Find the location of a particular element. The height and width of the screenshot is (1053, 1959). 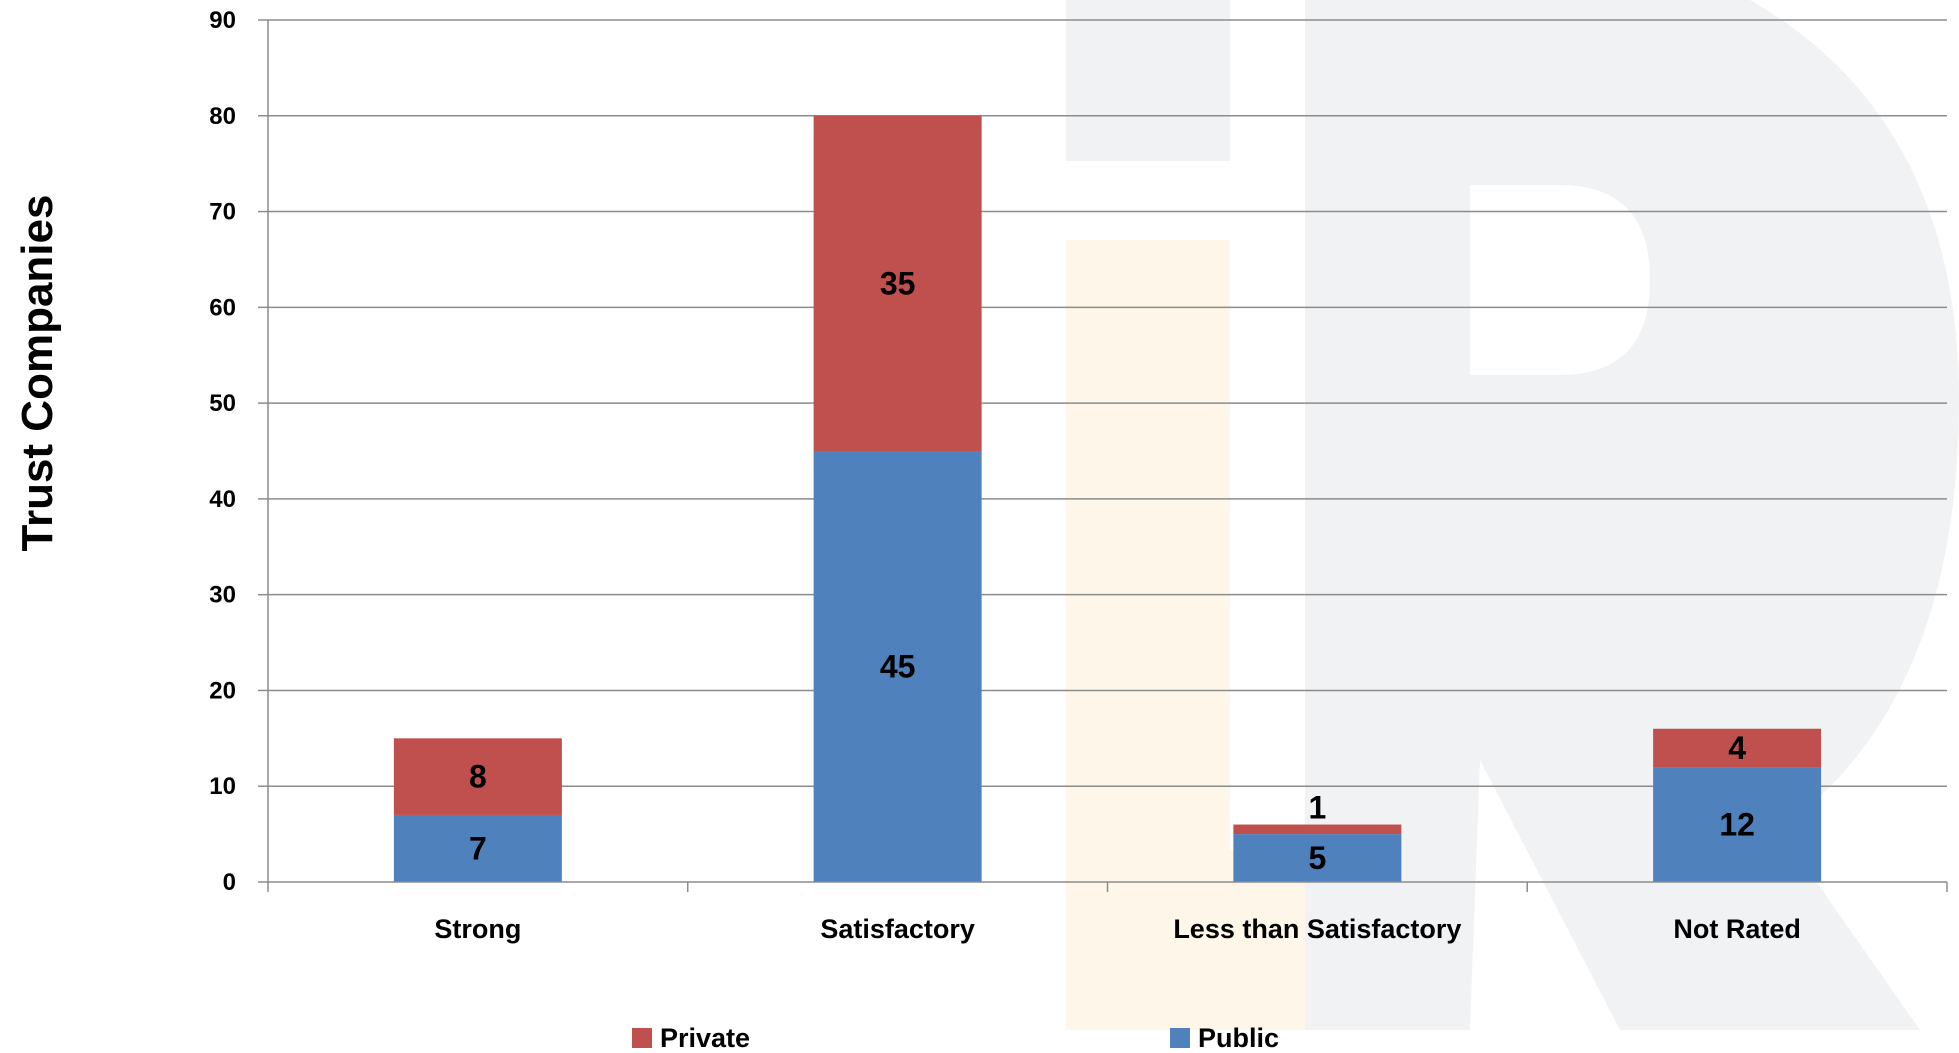

y-tick-label: 80 is located at coordinates (222, 116).